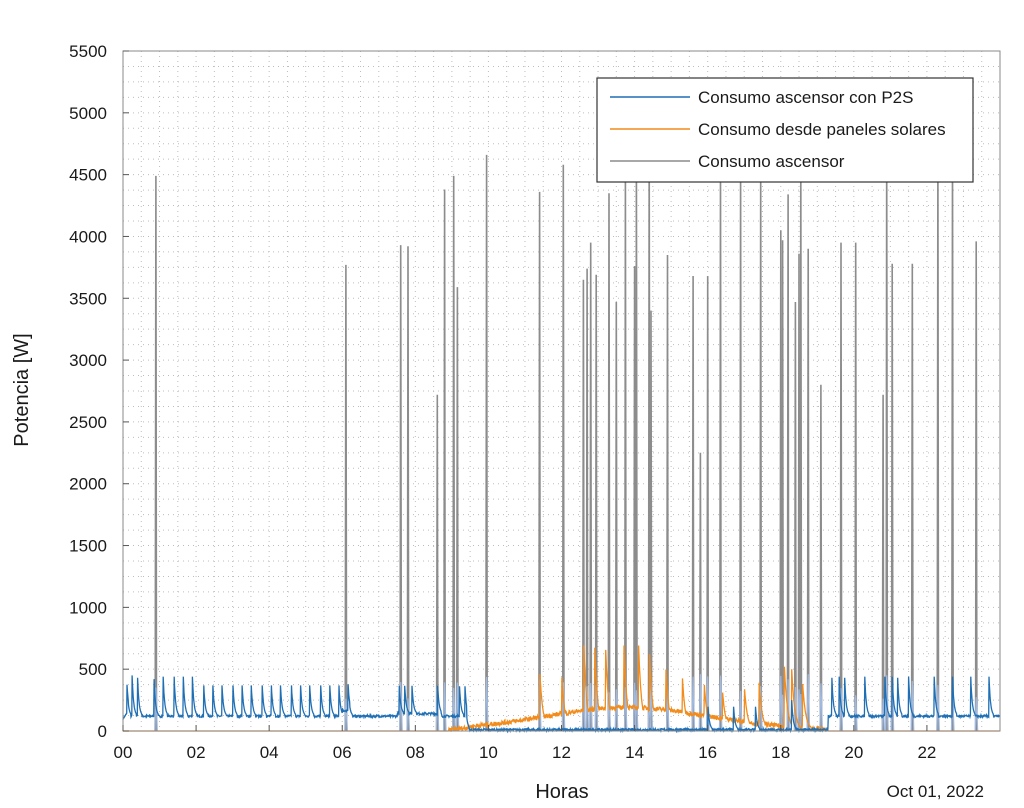  What do you see at coordinates (88, 51) in the screenshot?
I see `y-tick-label: 5500` at bounding box center [88, 51].